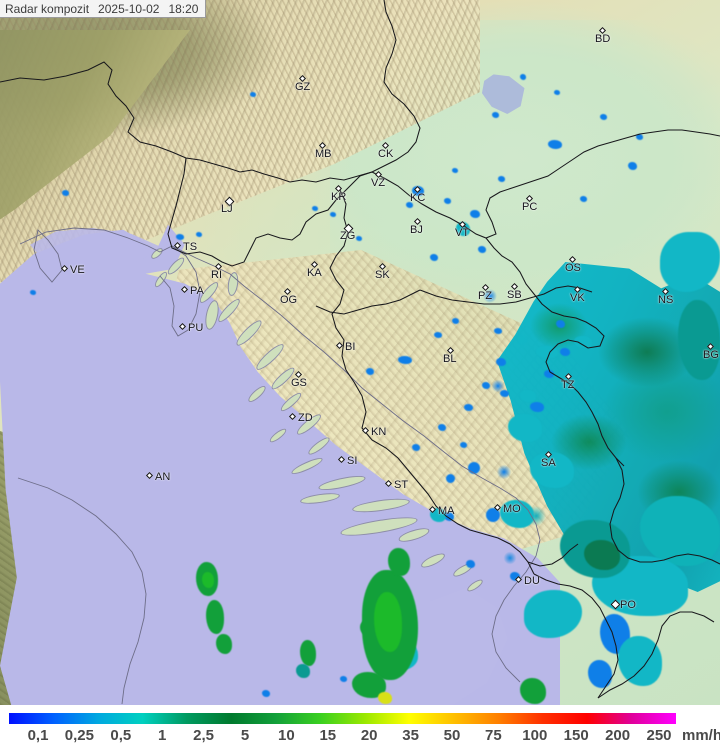  What do you see at coordinates (379, 432) in the screenshot?
I see `city-label: KN` at bounding box center [379, 432].